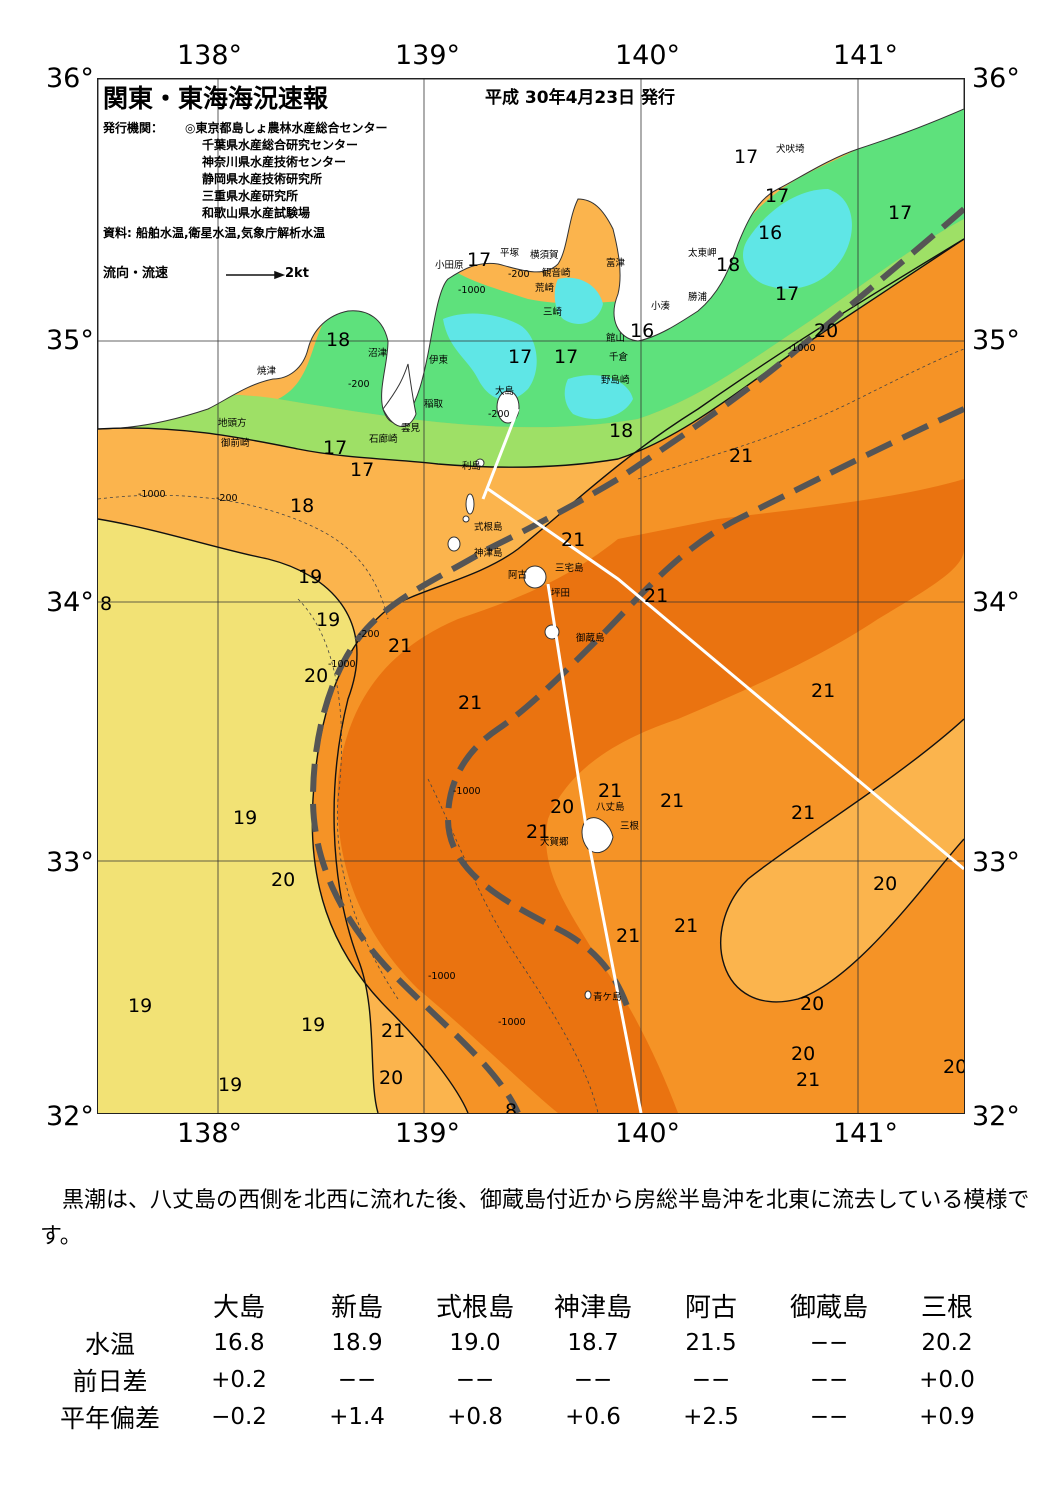 The height and width of the screenshot is (1503, 1064). Describe the element at coordinates (648, 55) in the screenshot. I see `lon-label-140-top: 140°` at that location.